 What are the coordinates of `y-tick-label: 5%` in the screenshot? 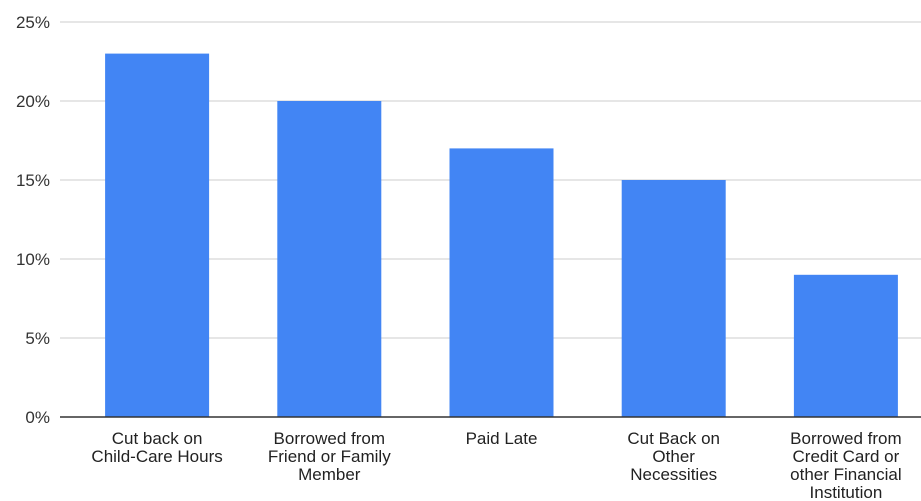 It's located at (37, 338).